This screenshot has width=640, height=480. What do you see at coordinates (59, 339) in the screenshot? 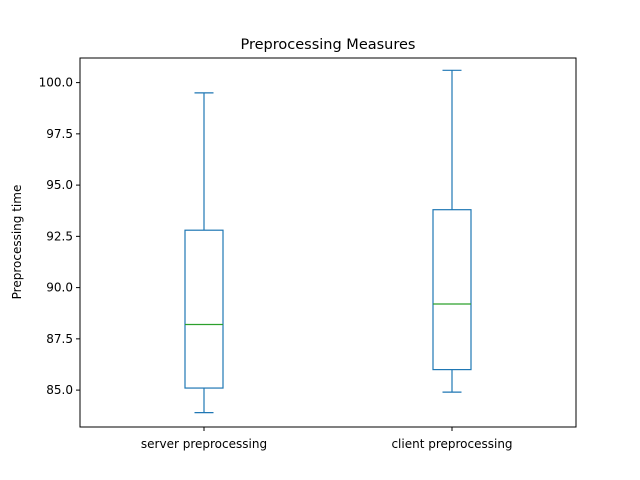
I see `y-tick-label: 87.5` at bounding box center [59, 339].